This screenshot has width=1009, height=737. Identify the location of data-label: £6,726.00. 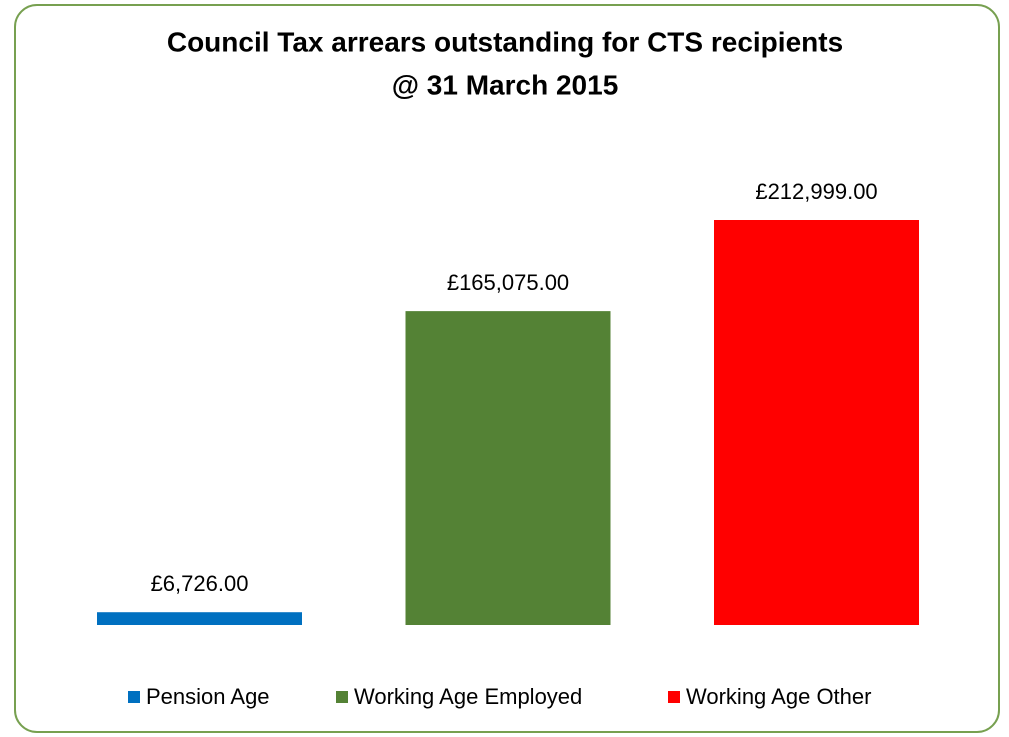
(200, 583).